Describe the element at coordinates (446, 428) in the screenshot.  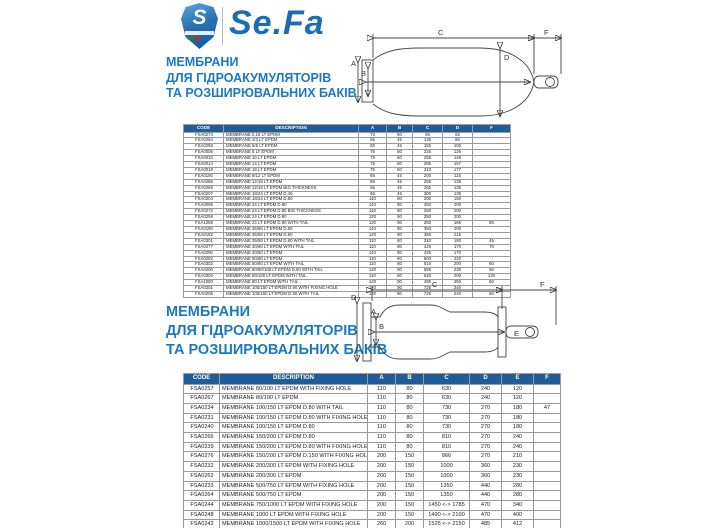
I see `cell-value: 730` at that location.